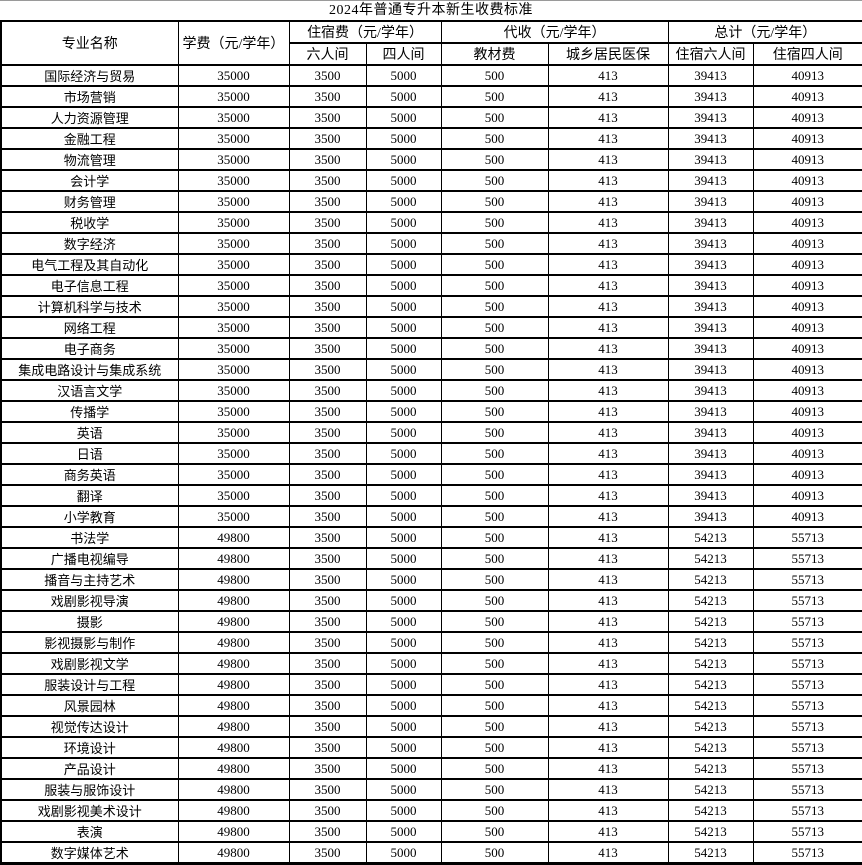 This screenshot has height=865, width=862. What do you see at coordinates (431, 243) in the screenshot?
I see `table-row: 数字经济 35000 3500 5000 500 413 39413 40913` at bounding box center [431, 243].